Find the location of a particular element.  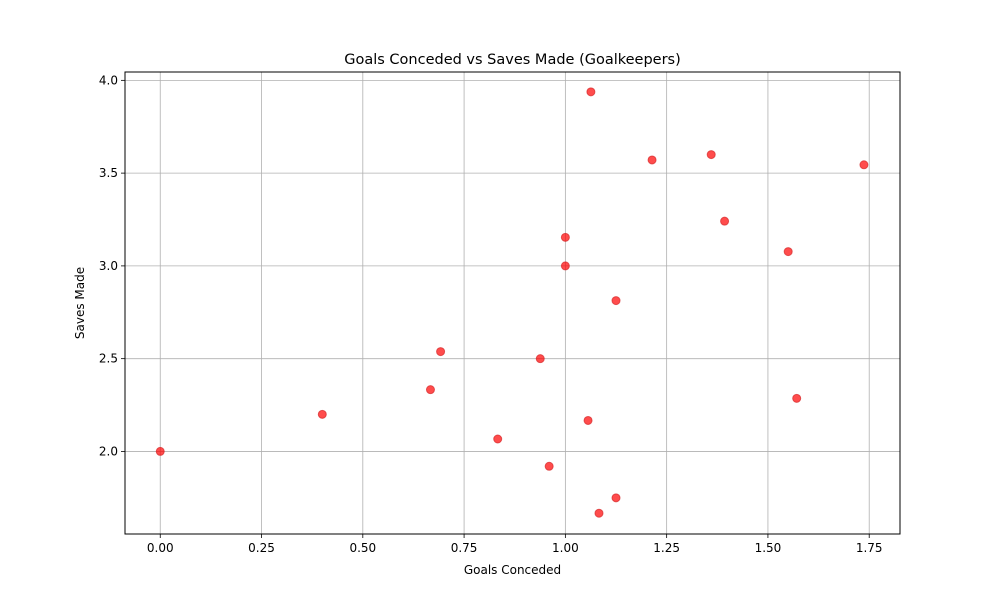

x-tick-label: 1.50 is located at coordinates (768, 548).